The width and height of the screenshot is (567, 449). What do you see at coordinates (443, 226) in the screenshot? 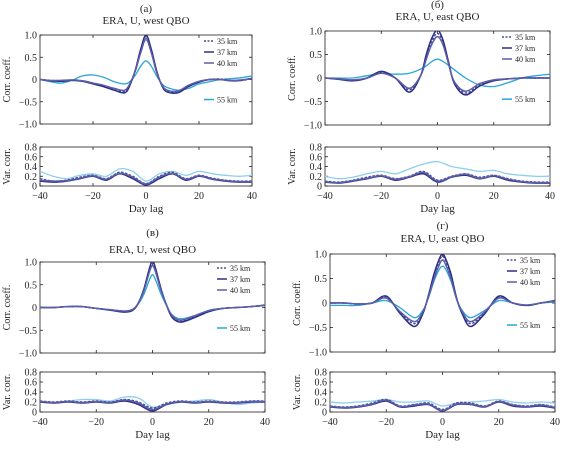
I see `panel-label: (г)` at bounding box center [443, 226].